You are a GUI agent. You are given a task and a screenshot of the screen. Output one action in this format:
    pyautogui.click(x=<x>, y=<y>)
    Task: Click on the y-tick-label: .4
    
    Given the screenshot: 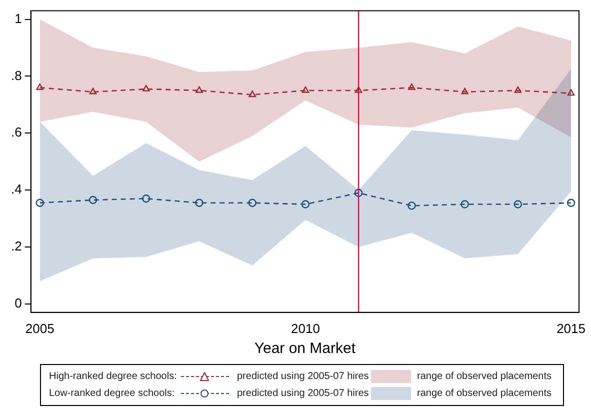 What is the action you would take?
    pyautogui.click(x=16, y=189)
    